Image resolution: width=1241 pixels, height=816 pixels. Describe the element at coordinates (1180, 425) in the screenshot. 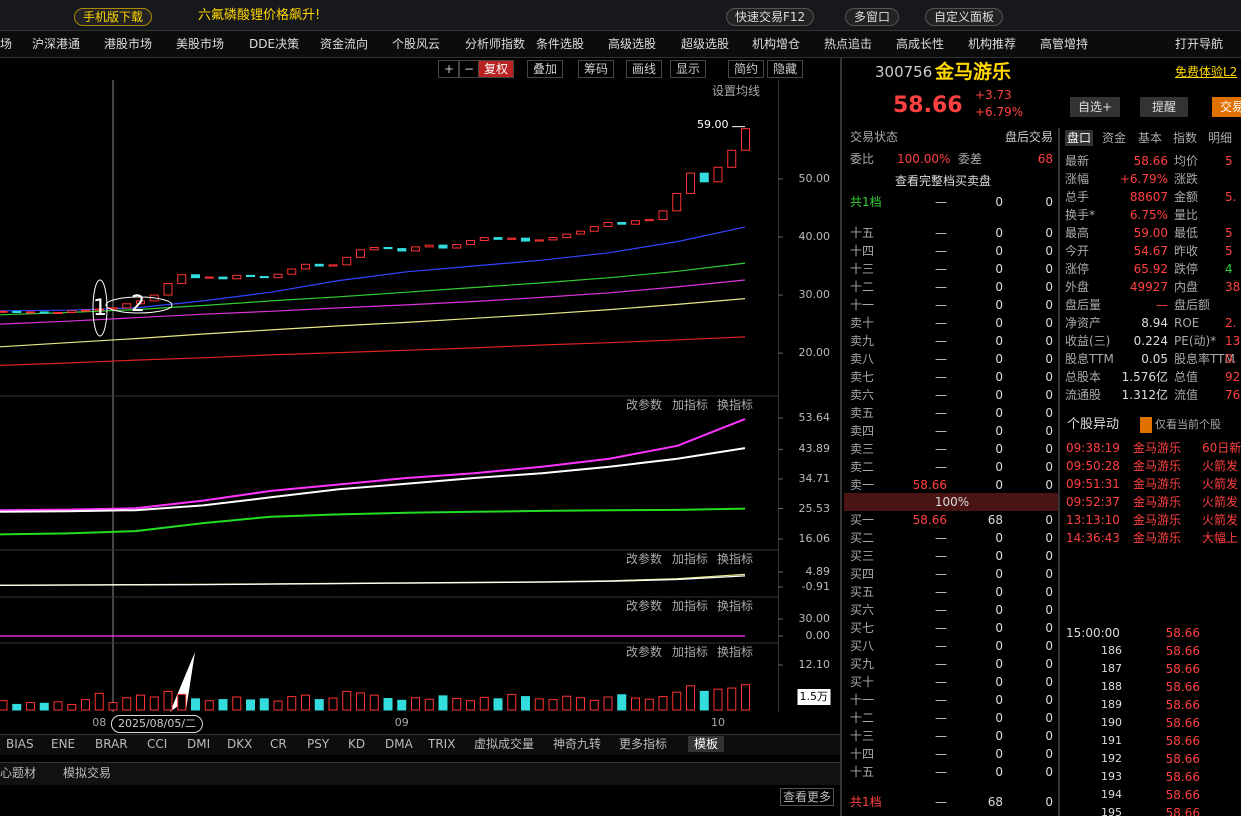

I see `filter-checkbox: 仅看当前个股` at that location.